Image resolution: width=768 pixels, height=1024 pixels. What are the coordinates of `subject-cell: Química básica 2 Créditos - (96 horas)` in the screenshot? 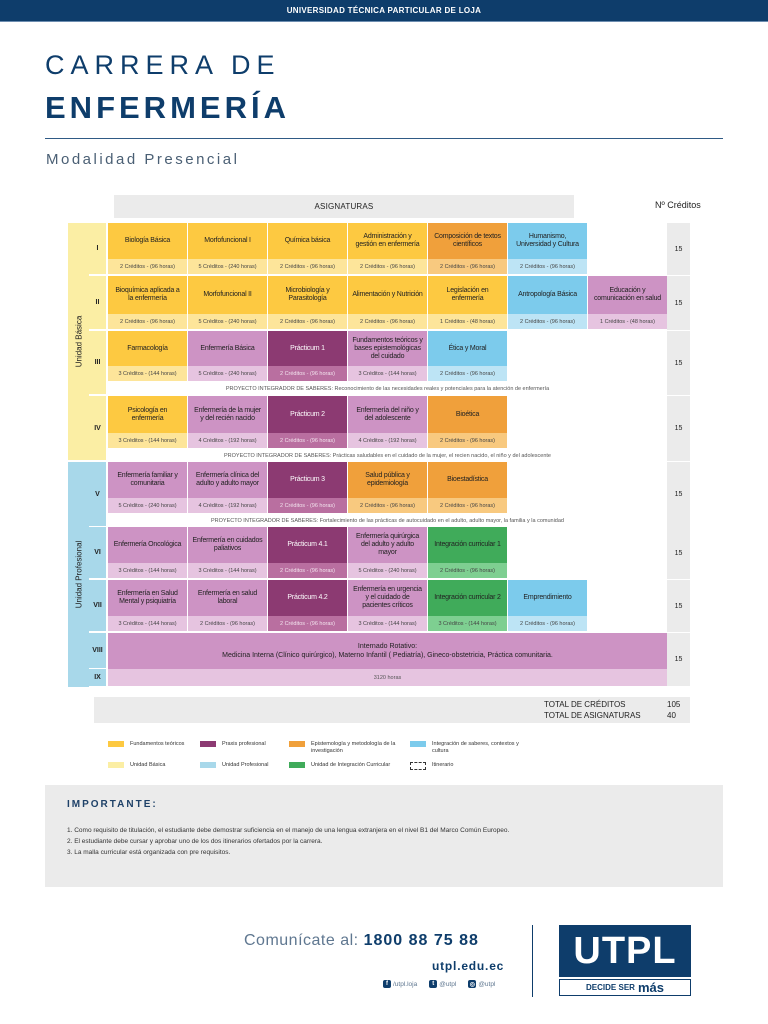 It's located at (307, 248).